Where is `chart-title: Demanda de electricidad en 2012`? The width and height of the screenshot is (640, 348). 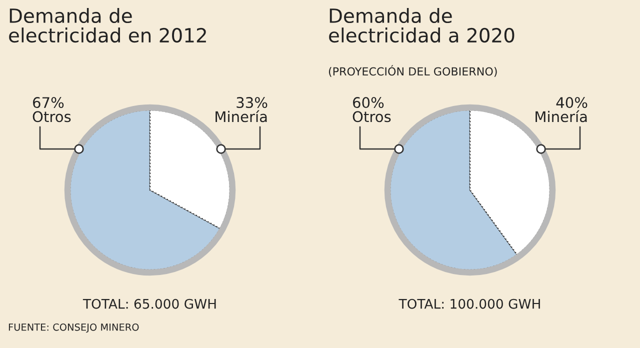
chart-title: Demanda de electricidad en 2012 is located at coordinates (107, 25).